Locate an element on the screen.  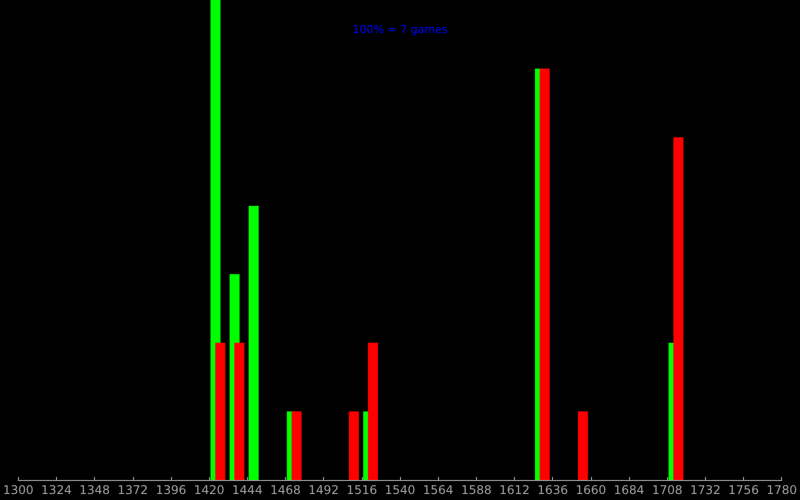
x-tick-label: 1684 is located at coordinates (629, 490).